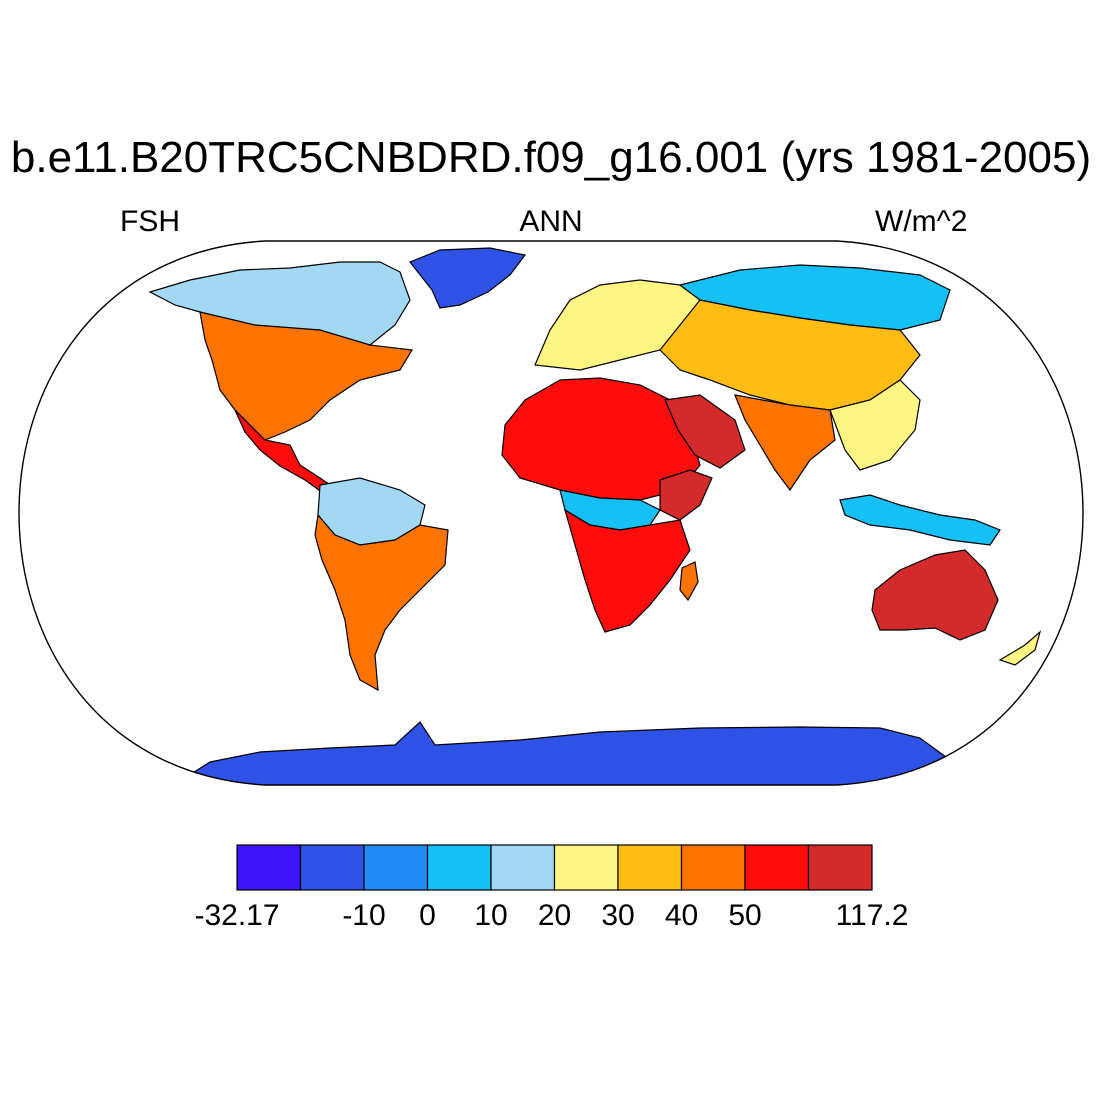 The image size is (1102, 1102). Describe the element at coordinates (785, 443) in the screenshot. I see `region-india` at that location.